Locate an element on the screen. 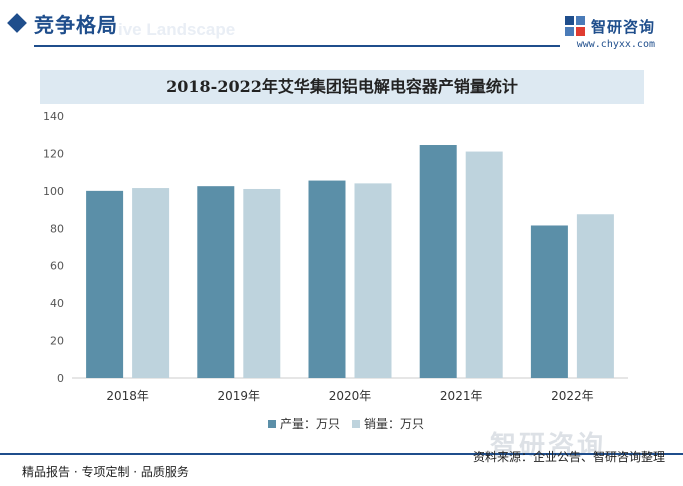 The width and height of the screenshot is (683, 486). brand-logo-icon is located at coordinates (574, 26).